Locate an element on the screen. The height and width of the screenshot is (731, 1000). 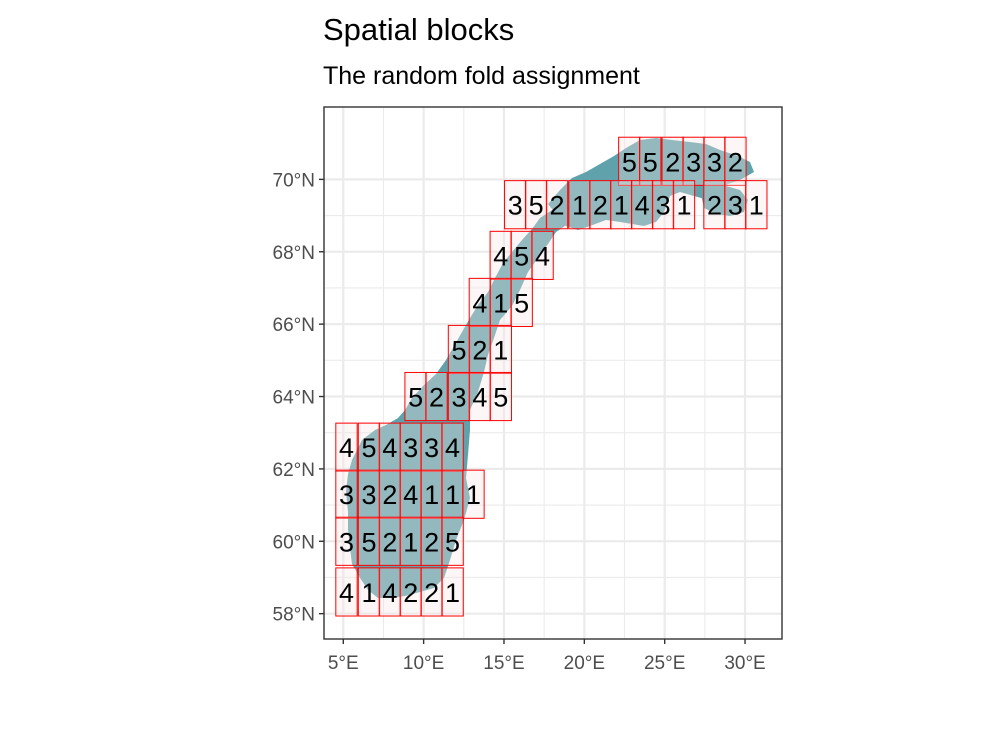
fold-label-8-1: 5 is located at coordinates (368, 542).